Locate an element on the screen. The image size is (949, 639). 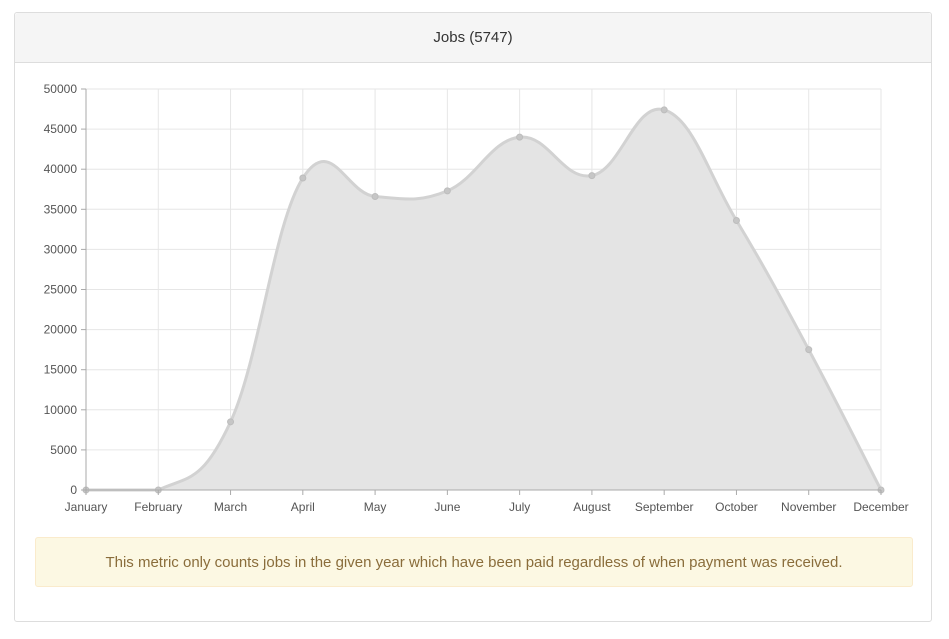
x-tick-label: June is located at coordinates (447, 507).